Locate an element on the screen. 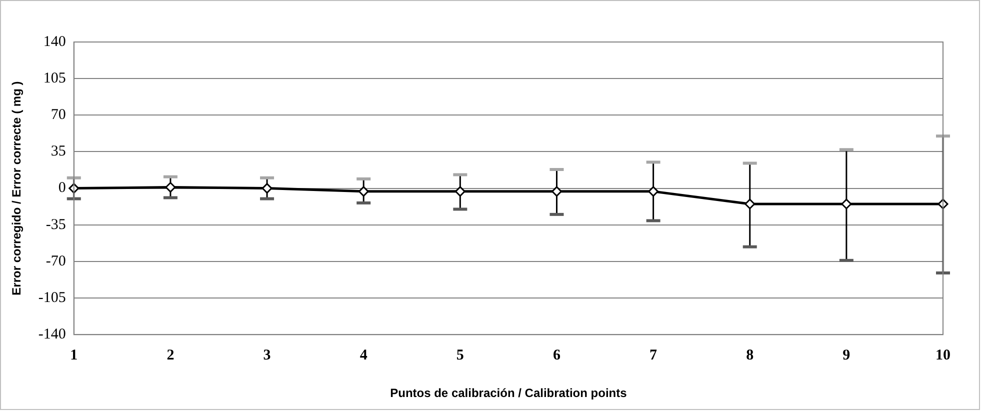  x-tick-label: 1 is located at coordinates (74, 355).